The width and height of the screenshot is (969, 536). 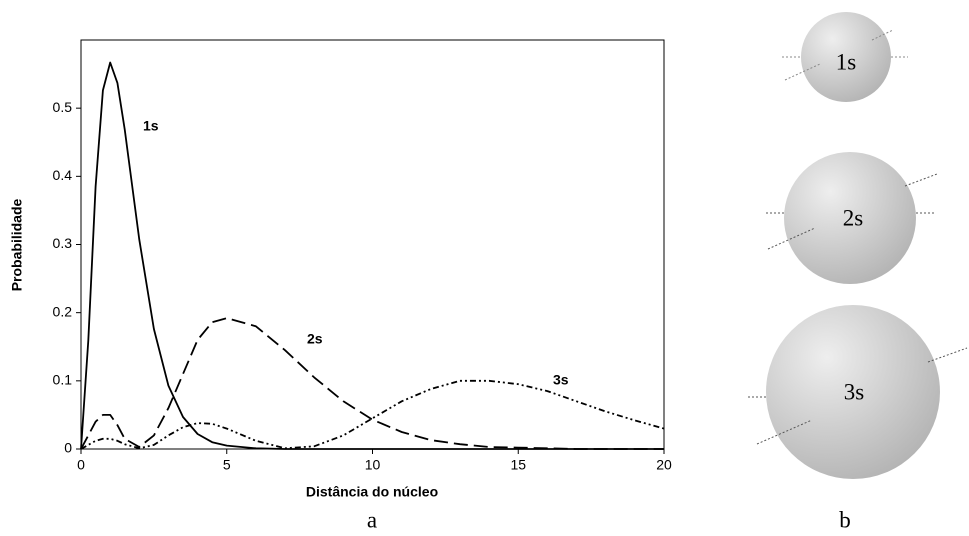 I want to click on x-tick-label: 15, so click(x=518, y=465).